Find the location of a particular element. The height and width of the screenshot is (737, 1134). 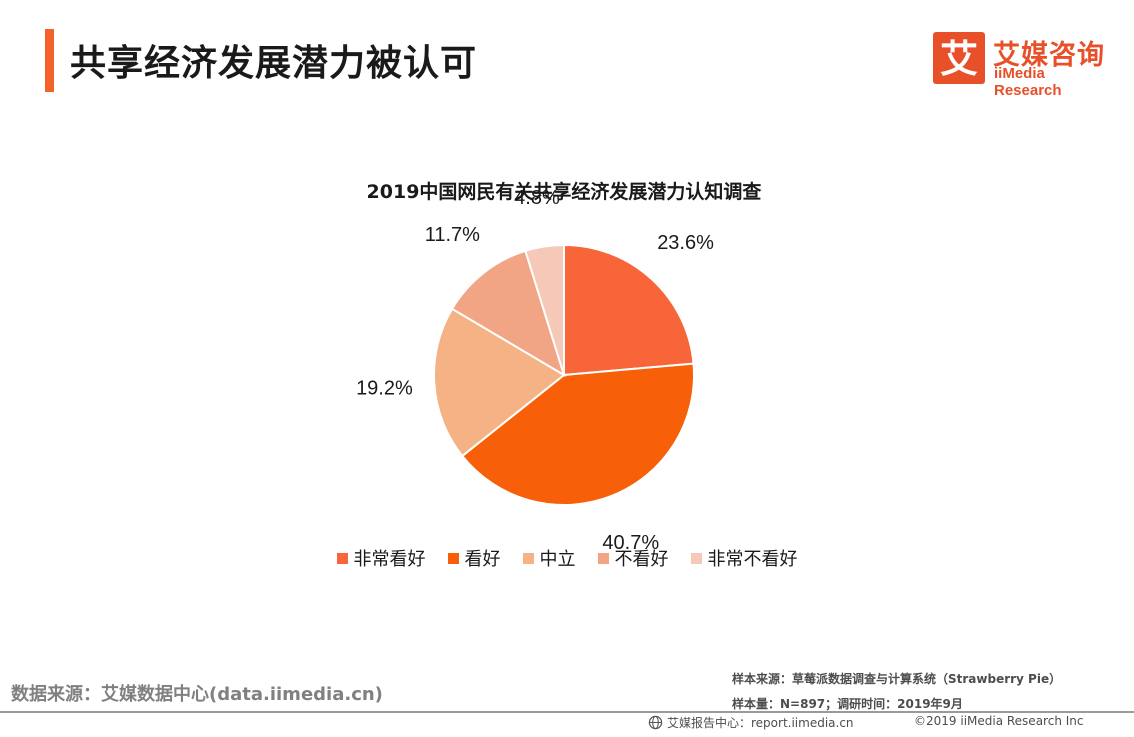

chart-legend: 非常看好 看好 中立 不看好 非常不看好 is located at coordinates (567, 558).